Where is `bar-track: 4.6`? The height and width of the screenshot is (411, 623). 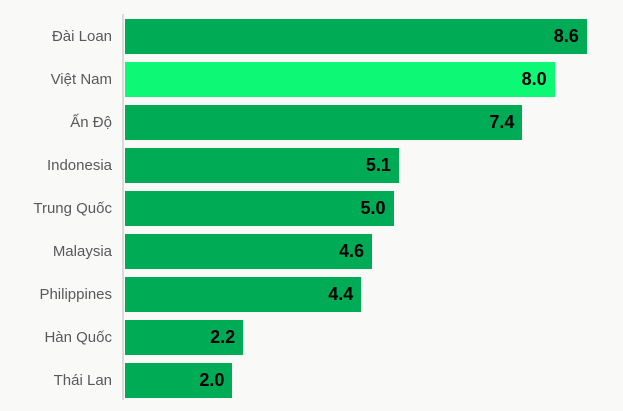 bar-track: 4.6 is located at coordinates (374, 251).